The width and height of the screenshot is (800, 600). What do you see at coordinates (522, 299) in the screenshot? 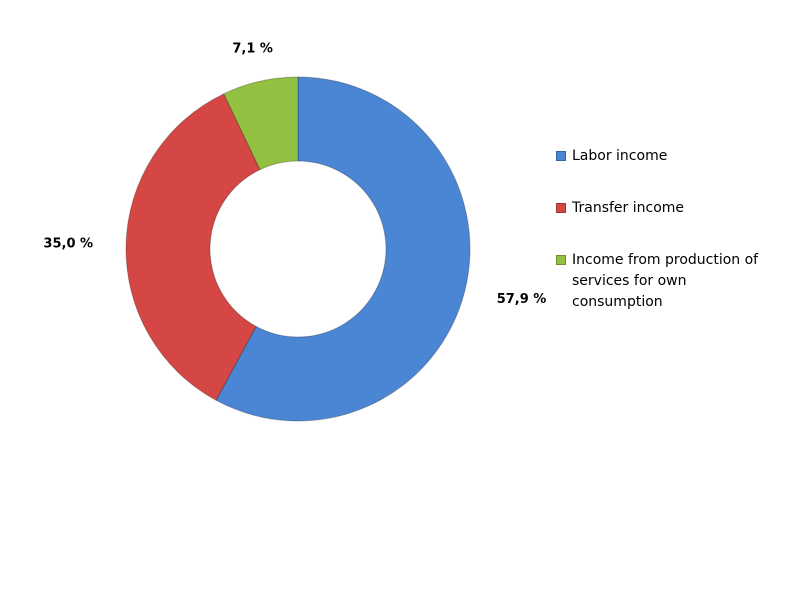
I see `value-label: 57,9 %` at bounding box center [522, 299].